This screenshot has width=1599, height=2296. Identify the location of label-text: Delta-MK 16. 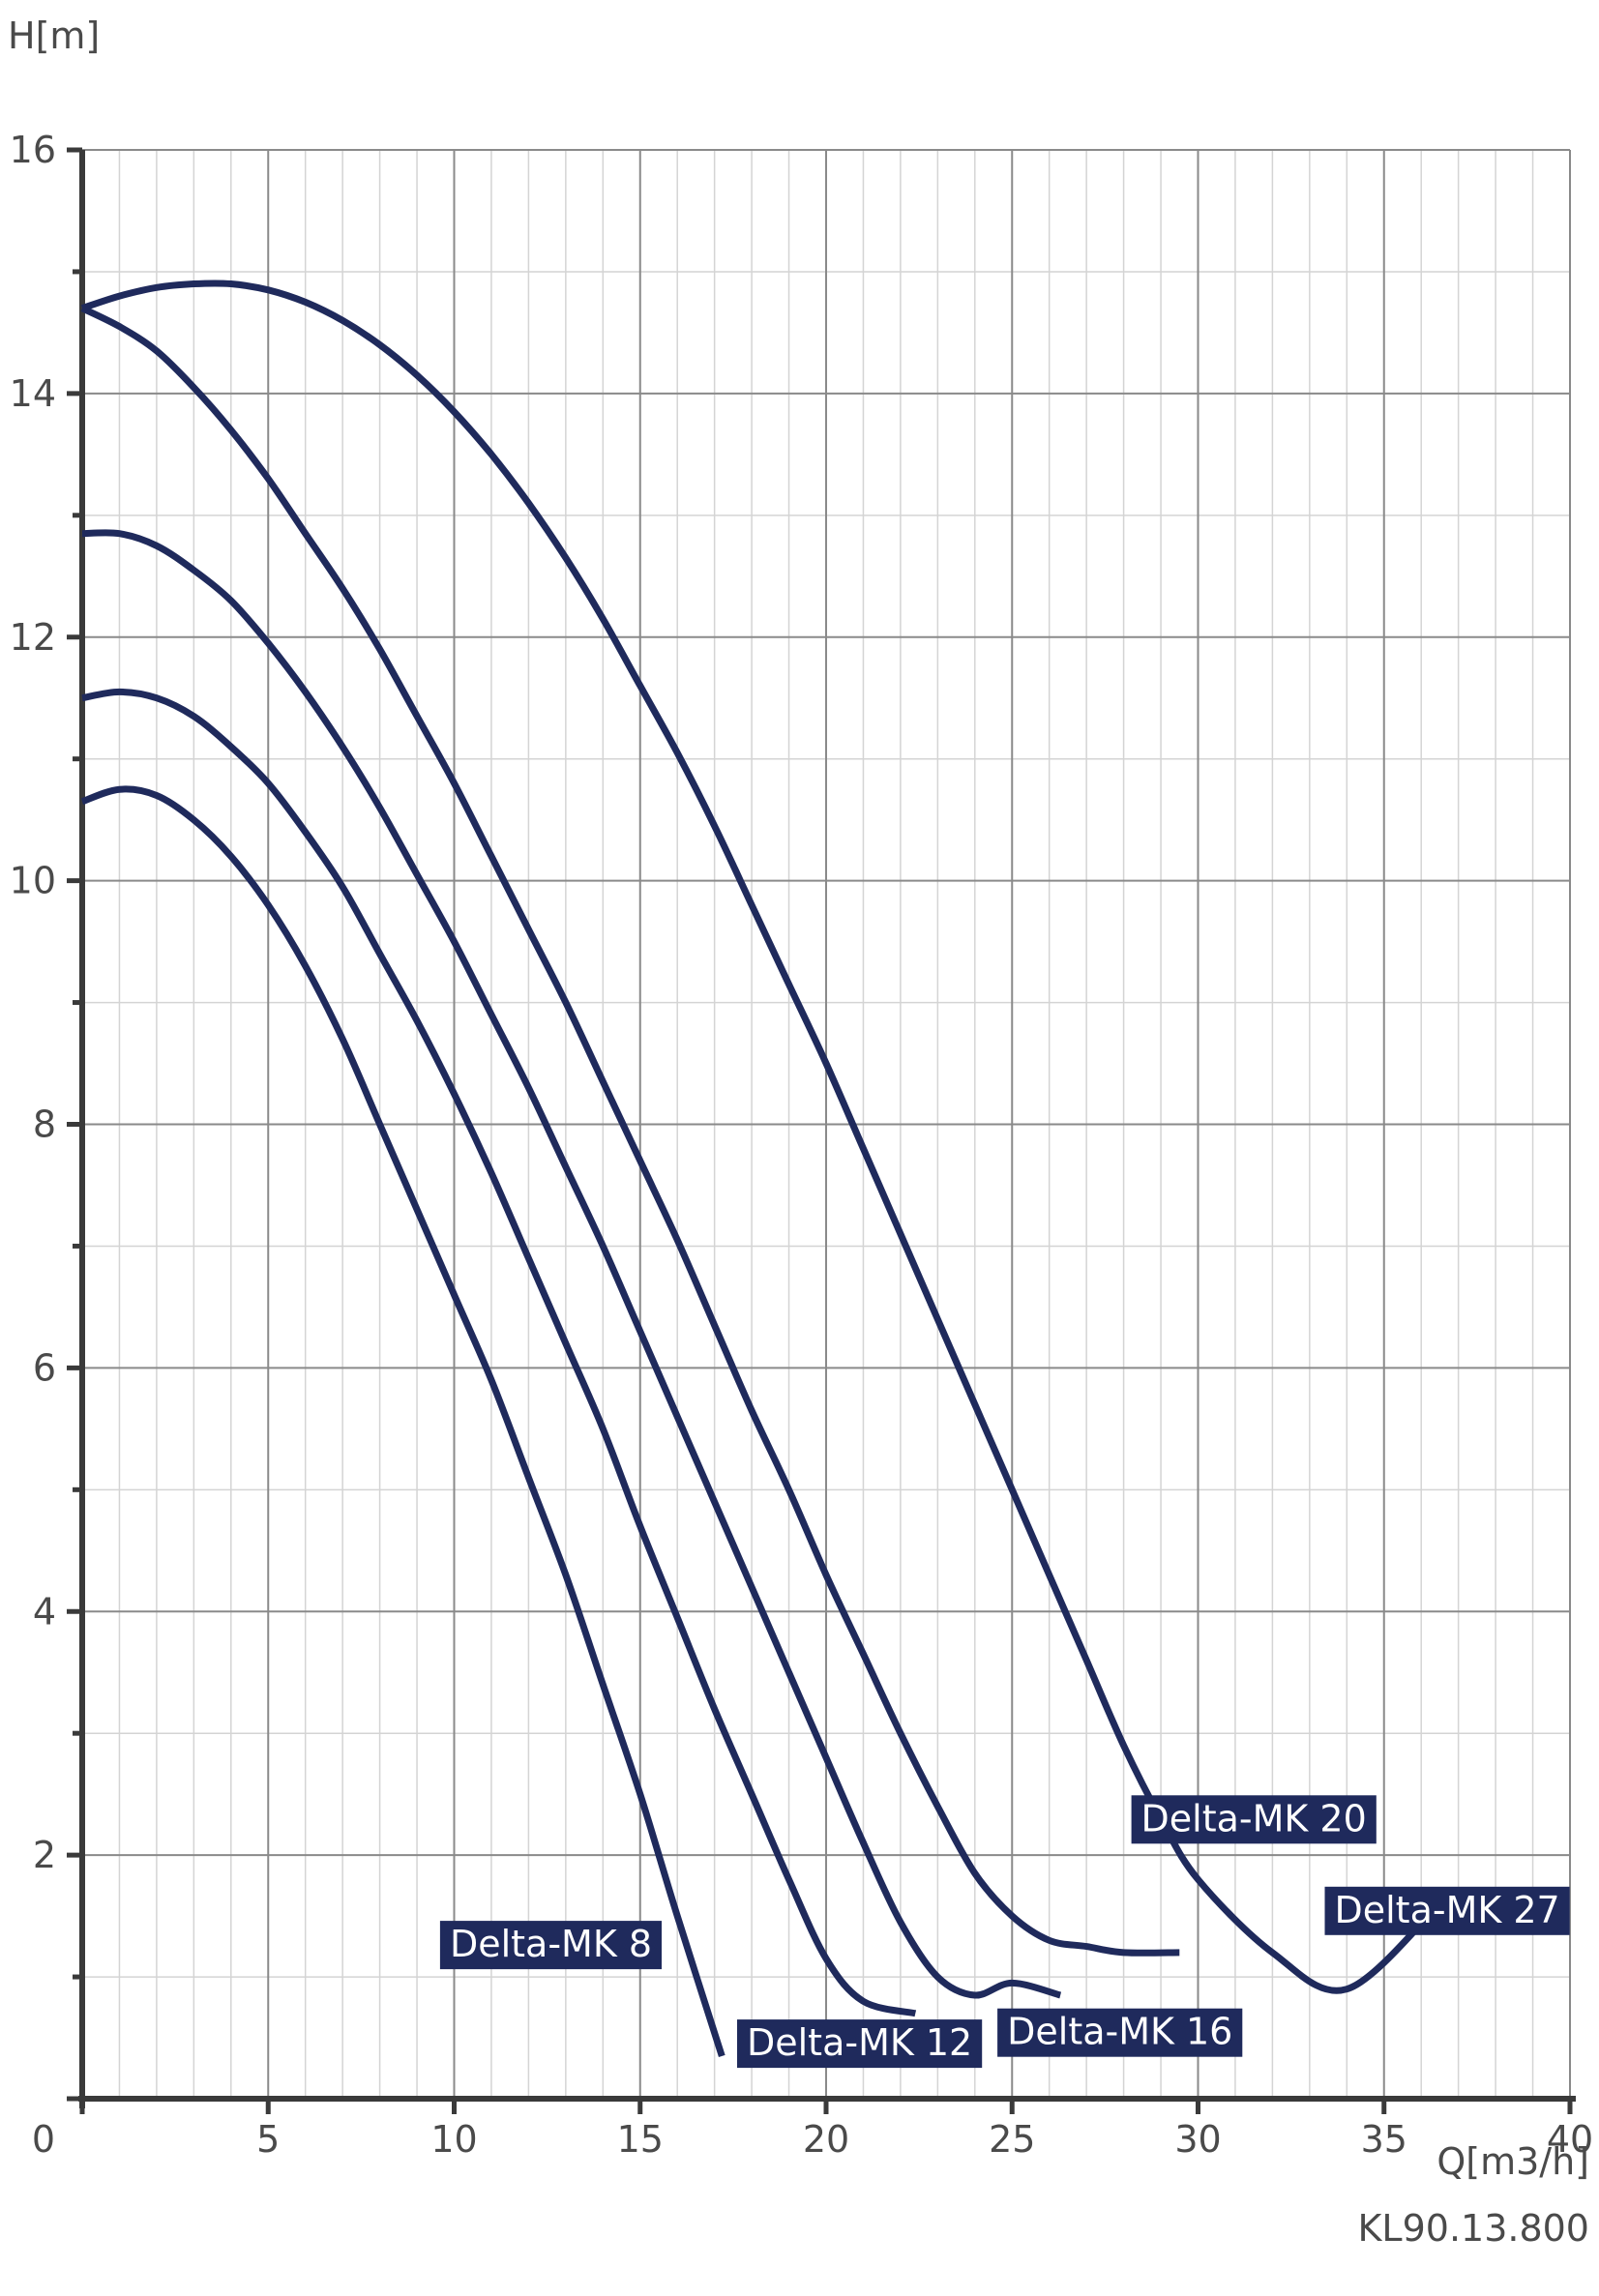
(1120, 2032).